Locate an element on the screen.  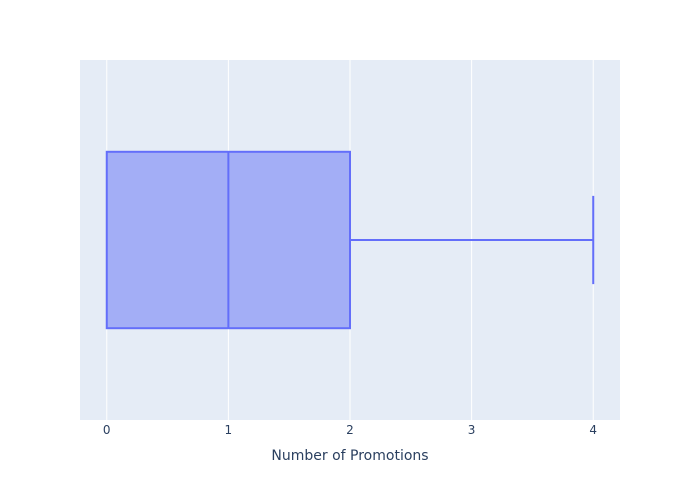
x-tick-label-4: 4 is located at coordinates (593, 430).